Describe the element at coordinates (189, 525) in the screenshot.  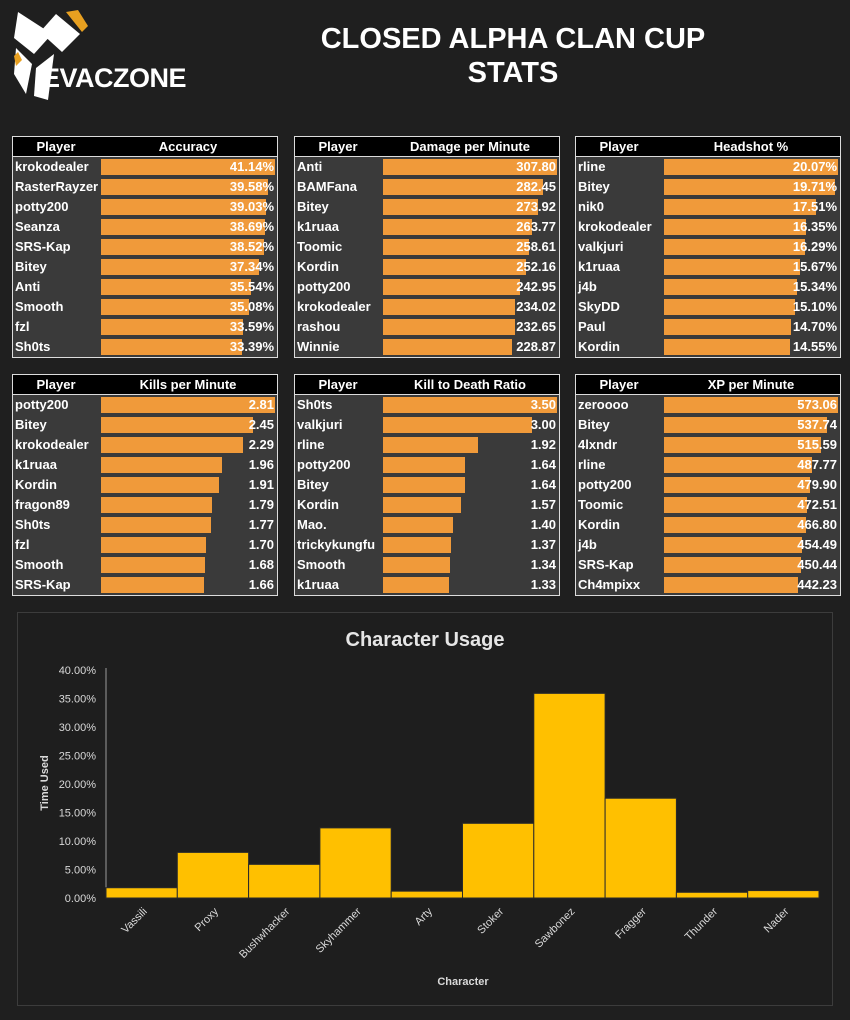
I see `metric-cell: 1.77` at that location.